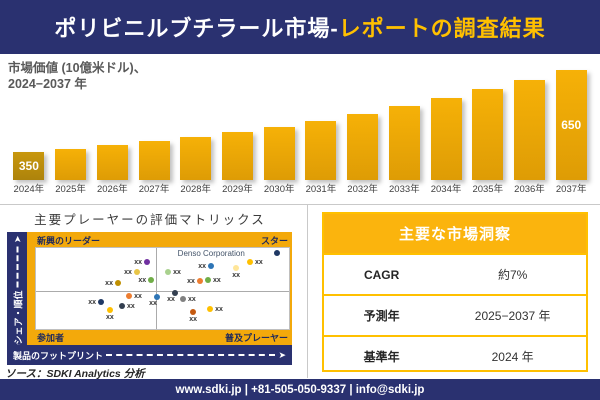 The height and width of the screenshot is (400, 600). I want to click on bar: 350, so click(29, 166).